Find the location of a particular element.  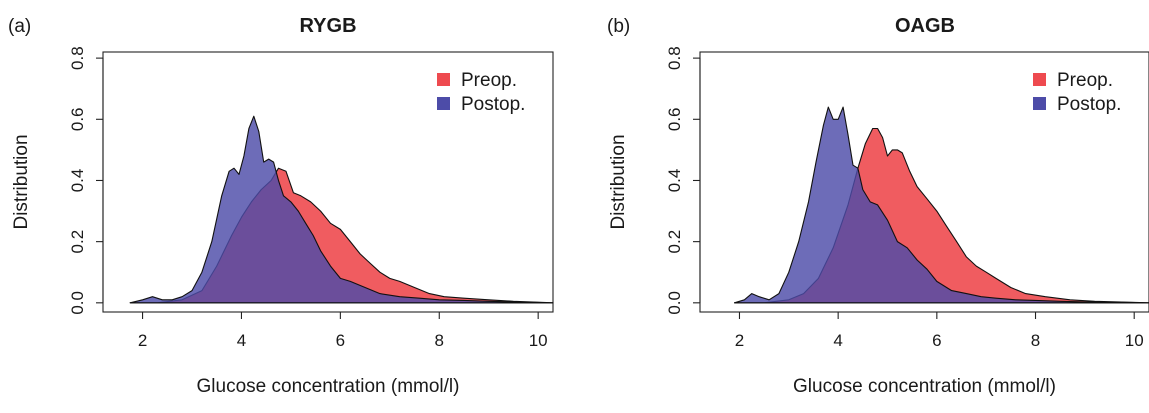

chart-title: OAGB is located at coordinates (925, 26).